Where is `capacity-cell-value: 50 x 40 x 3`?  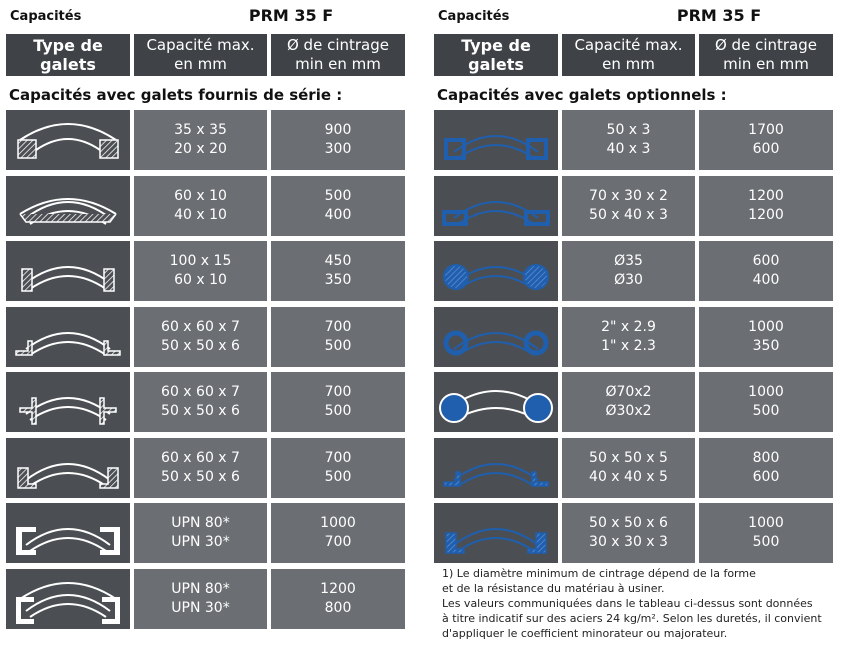 capacity-cell-value: 50 x 40 x 3 is located at coordinates (628, 214).